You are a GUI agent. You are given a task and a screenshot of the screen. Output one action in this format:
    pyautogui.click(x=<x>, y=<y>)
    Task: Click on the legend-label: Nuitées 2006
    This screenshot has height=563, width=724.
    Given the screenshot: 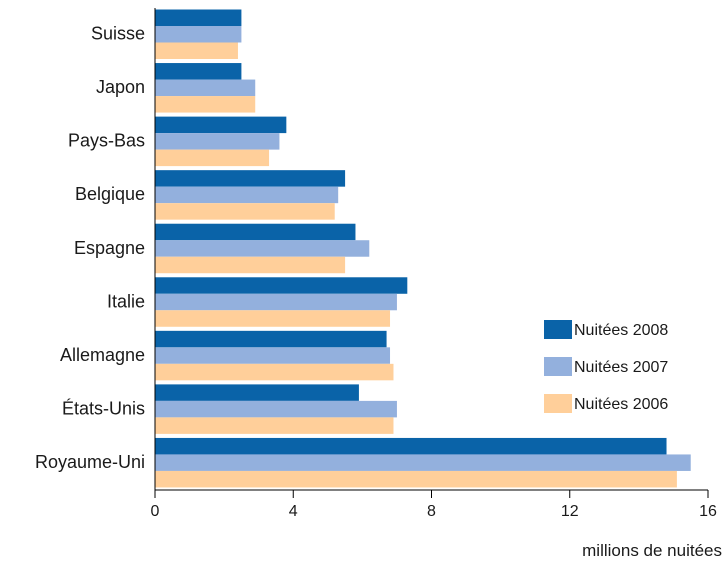 What is the action you would take?
    pyautogui.click(x=621, y=404)
    